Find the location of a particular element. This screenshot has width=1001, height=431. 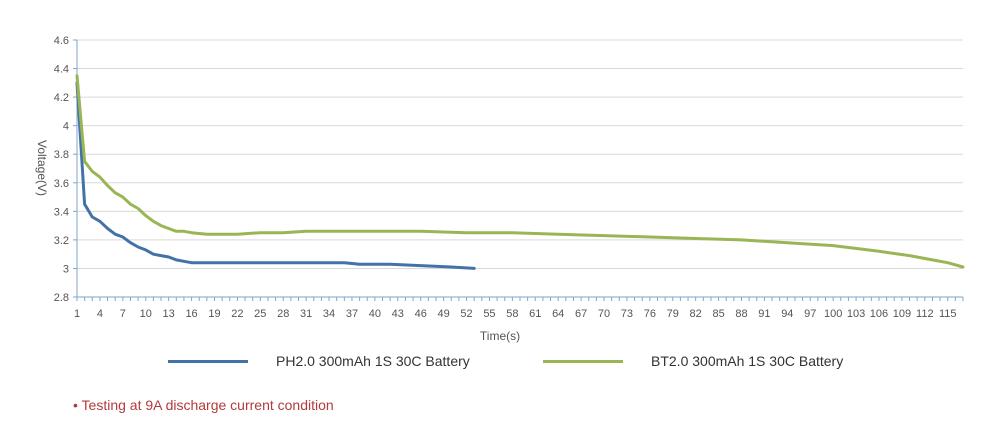

x-tick-label: 79 is located at coordinates (673, 314).